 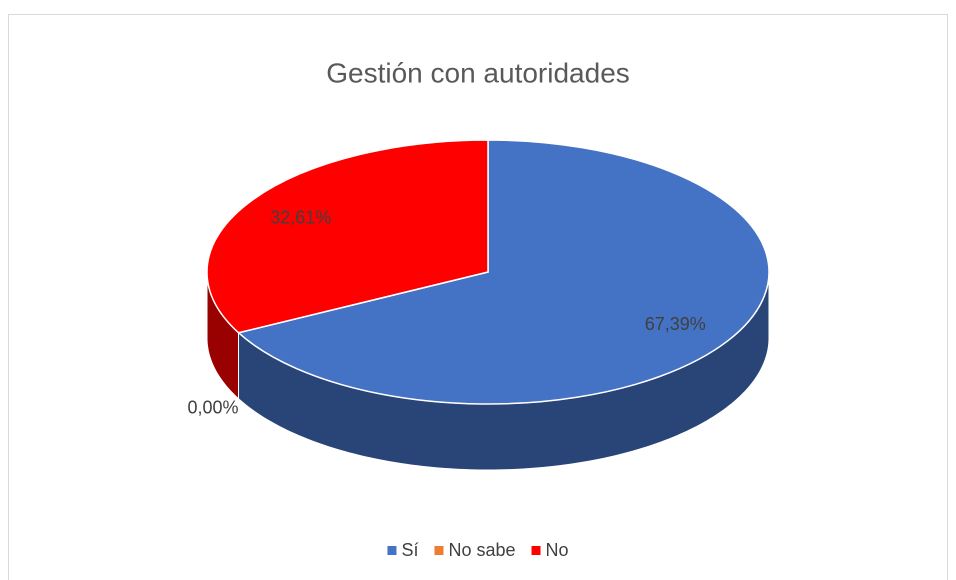 What do you see at coordinates (409, 550) in the screenshot?
I see `legend-label: Sí` at bounding box center [409, 550].